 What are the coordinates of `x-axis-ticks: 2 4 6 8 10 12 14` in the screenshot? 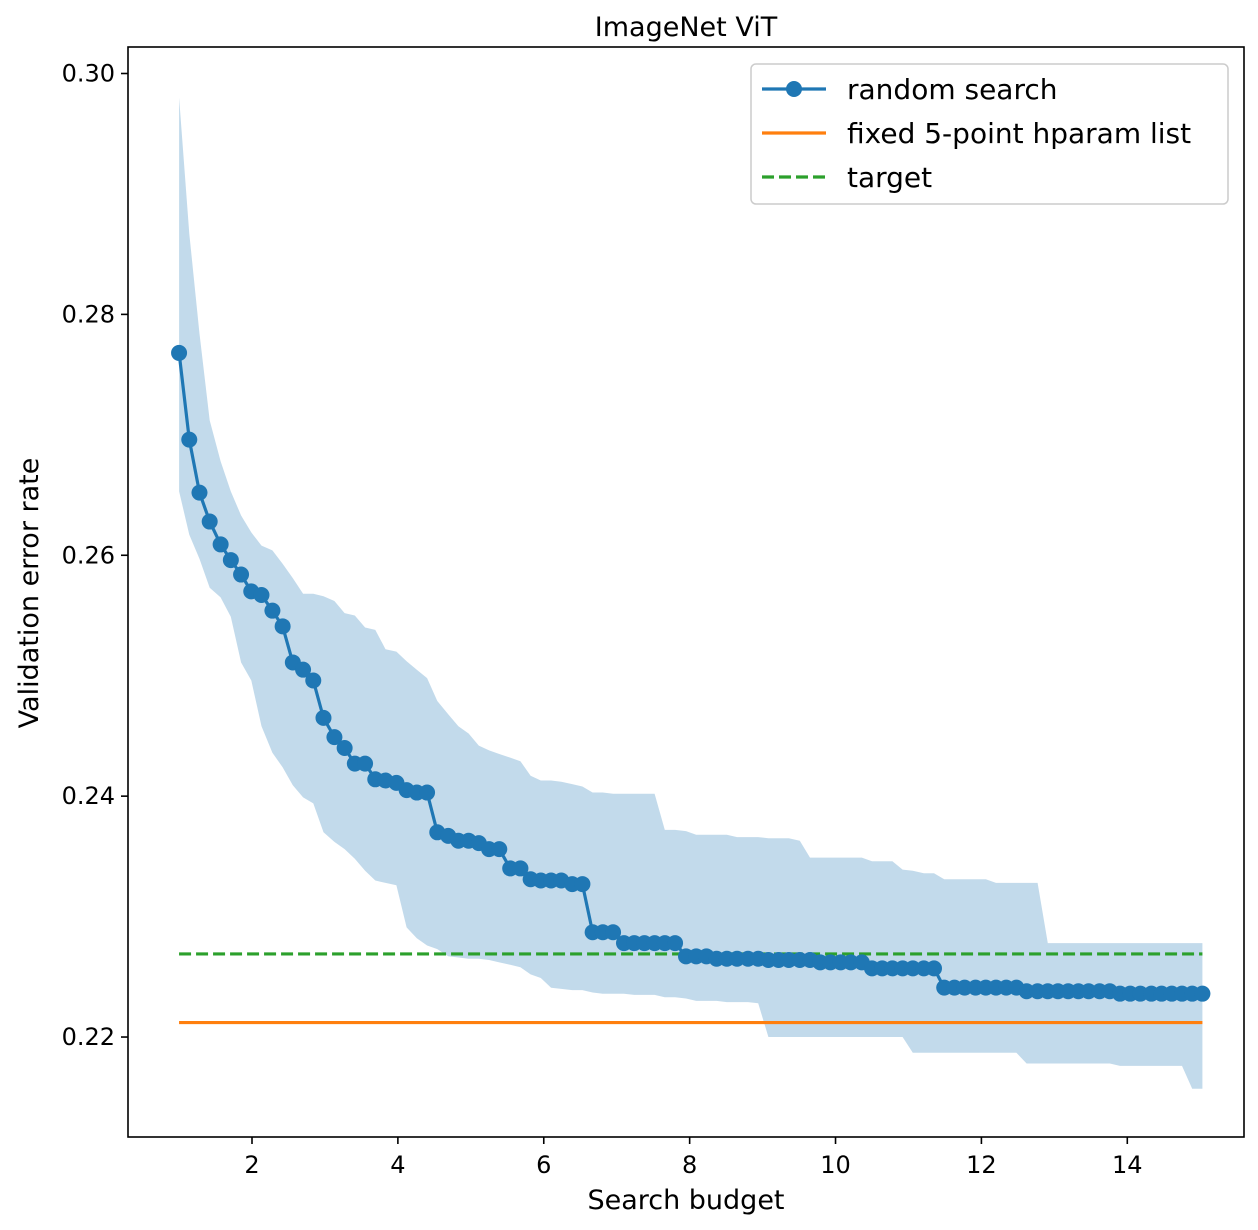 It's located at (693, 1158).